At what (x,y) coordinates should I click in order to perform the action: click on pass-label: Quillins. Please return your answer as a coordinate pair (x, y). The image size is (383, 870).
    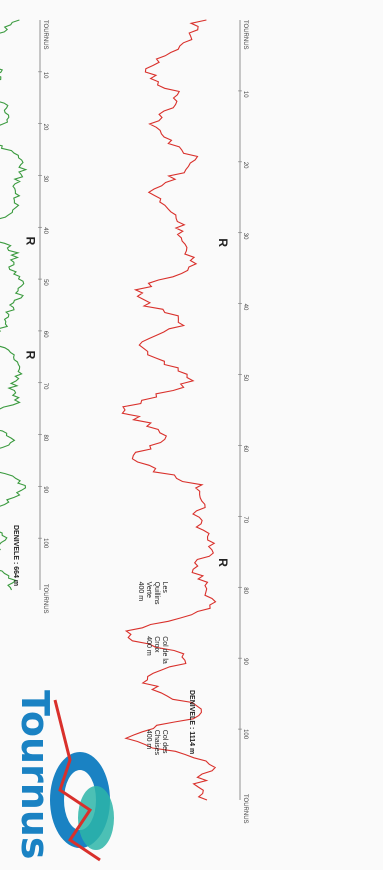
    Looking at the image, I should click on (156, 593).